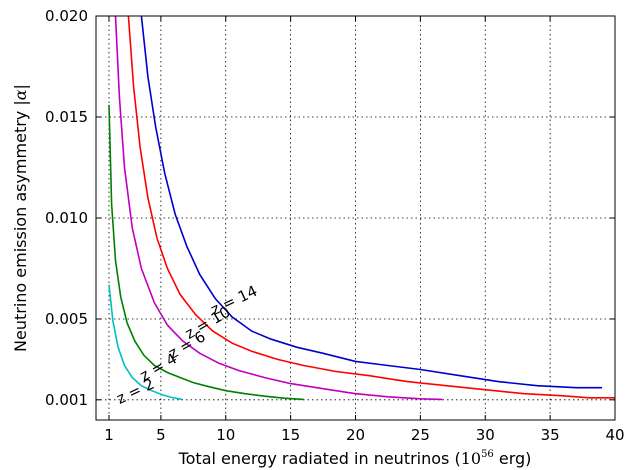  I want to click on y-tick-label: 0.015, so click(66, 117).